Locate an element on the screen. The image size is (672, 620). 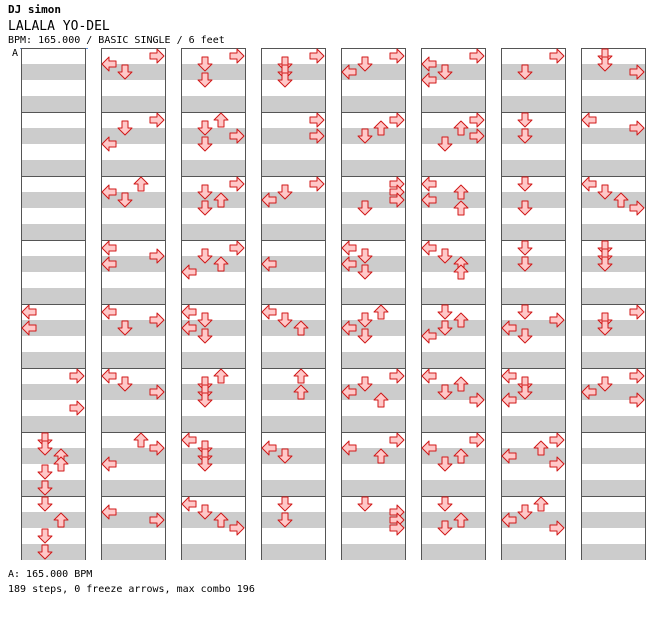
chart-column is located at coordinates (373, 304).